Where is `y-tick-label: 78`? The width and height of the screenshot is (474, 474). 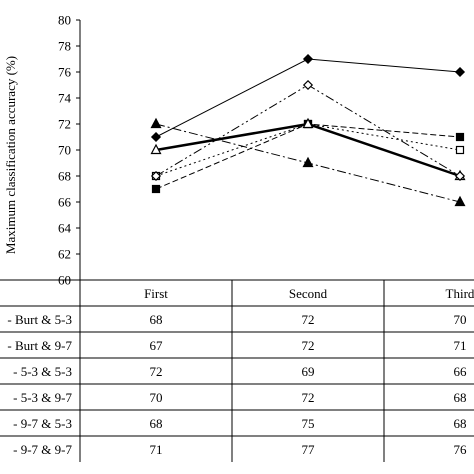 y-tick-label: 78 is located at coordinates (64, 46).